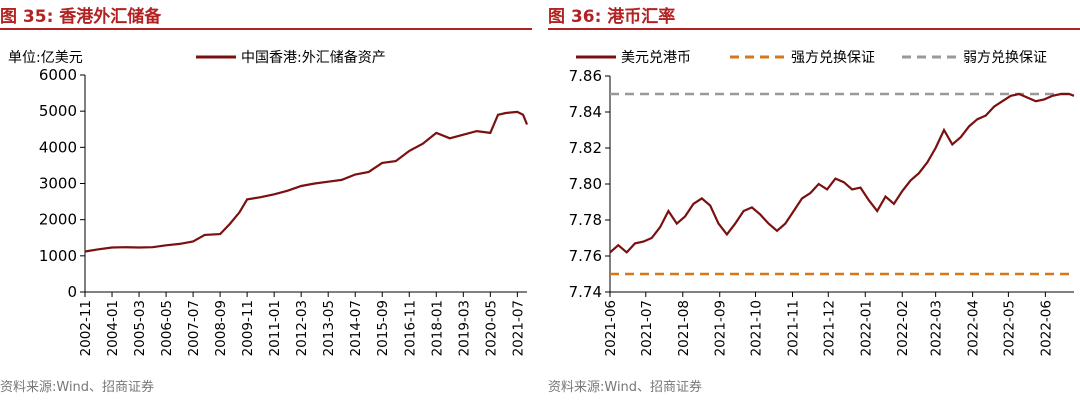 This screenshot has height=402, width=1080. I want to click on x-tick-label: 2021-06, so click(611, 328).